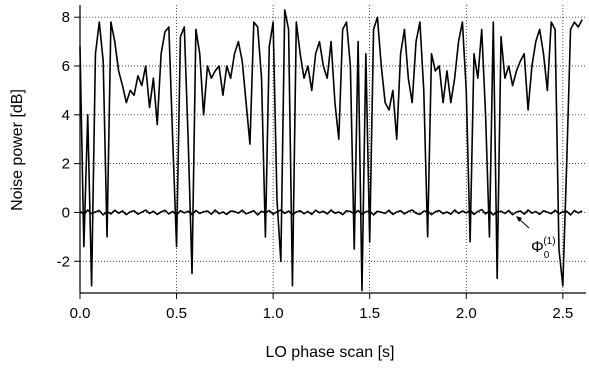  I want to click on x-axis-title: LO phase scan [s], so click(330, 352).